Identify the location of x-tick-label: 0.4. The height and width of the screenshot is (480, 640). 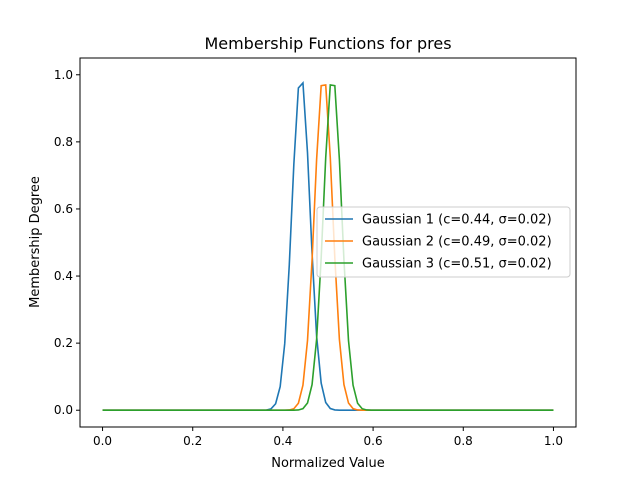
(282, 441).